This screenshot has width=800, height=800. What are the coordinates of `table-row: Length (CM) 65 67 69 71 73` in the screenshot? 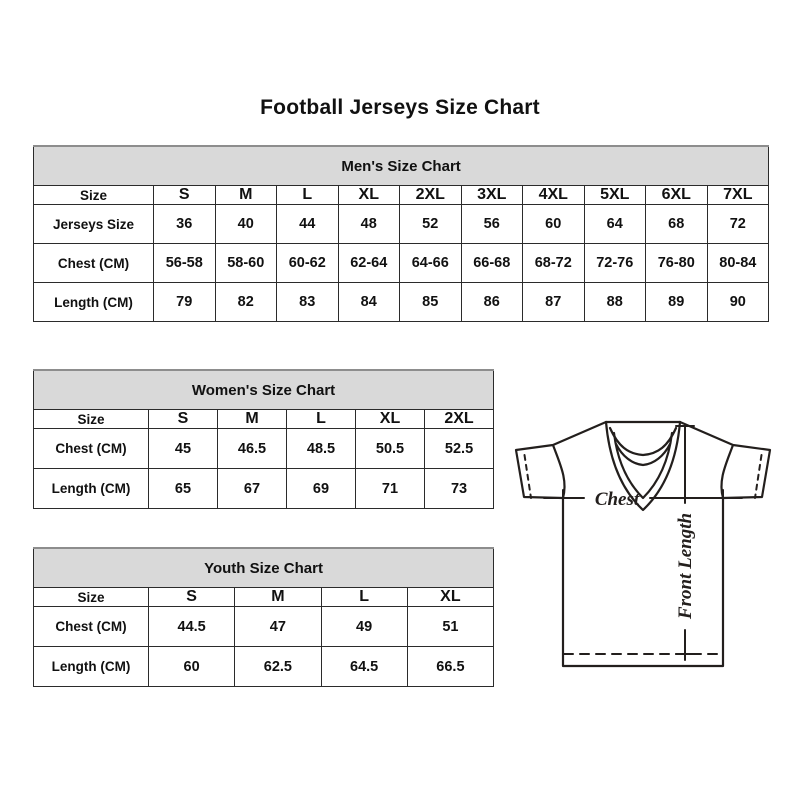 It's located at (264, 488).